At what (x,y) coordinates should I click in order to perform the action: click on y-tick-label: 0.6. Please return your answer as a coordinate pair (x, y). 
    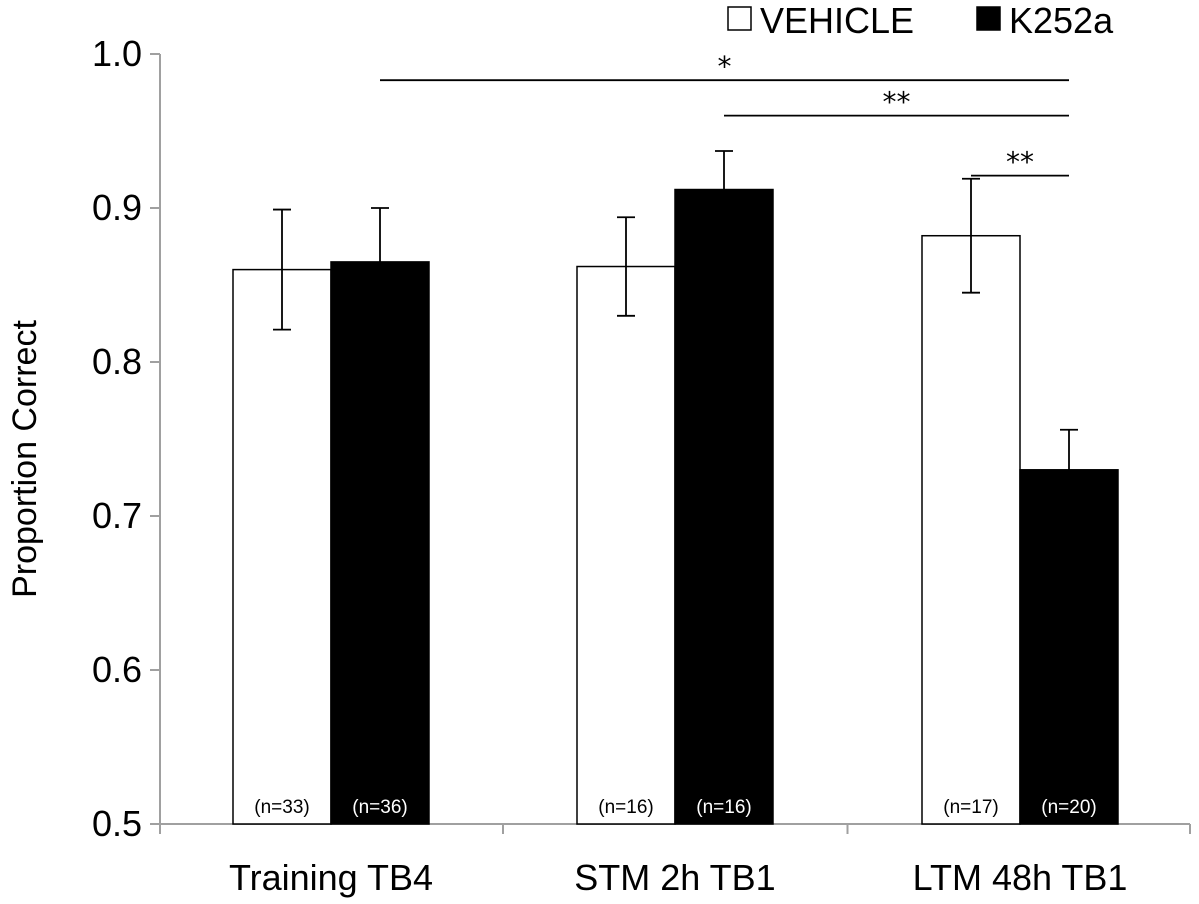
    Looking at the image, I should click on (117, 669).